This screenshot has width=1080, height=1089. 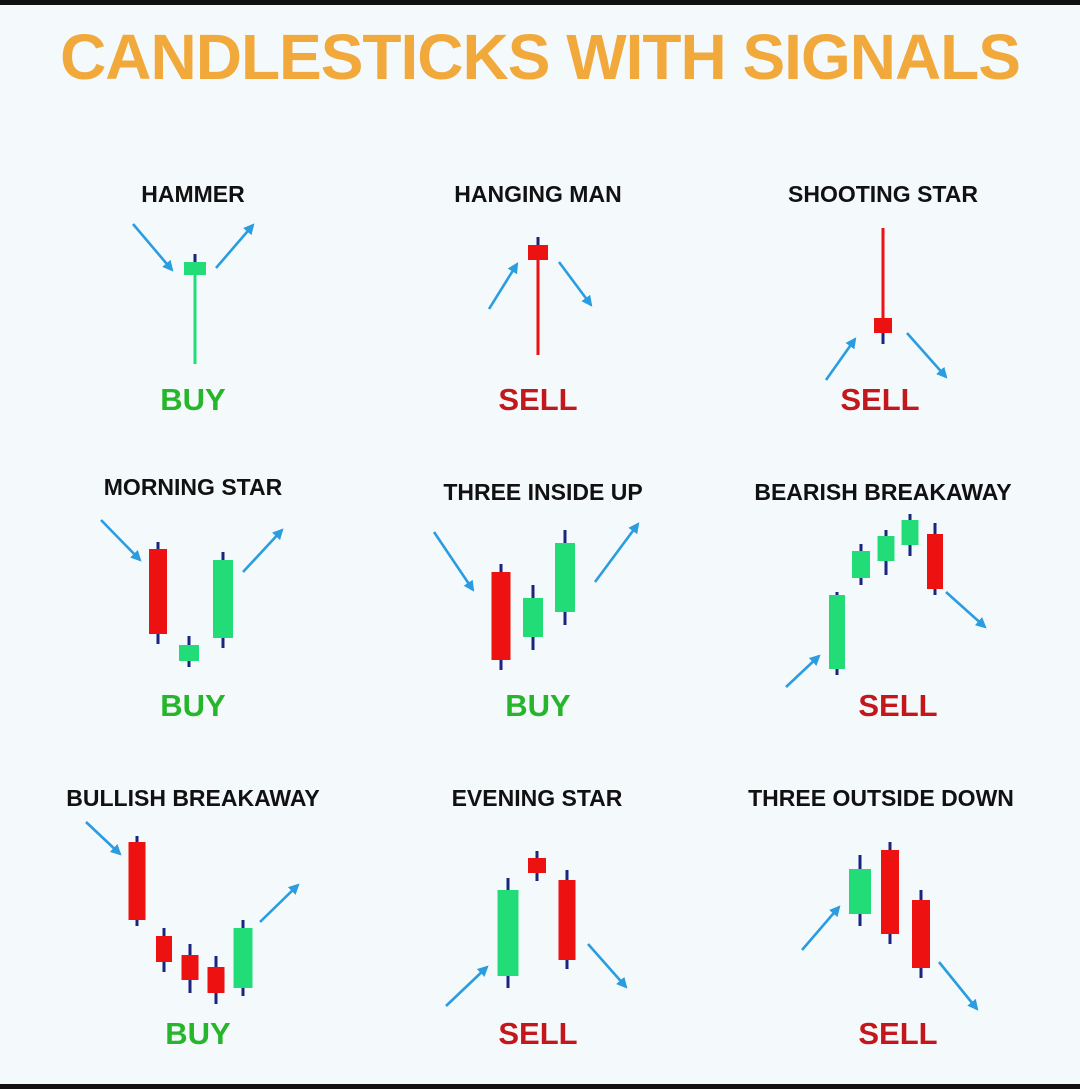 What do you see at coordinates (192, 598) in the screenshot?
I see `pattern-morning-star: MORNING STAR BUY` at bounding box center [192, 598].